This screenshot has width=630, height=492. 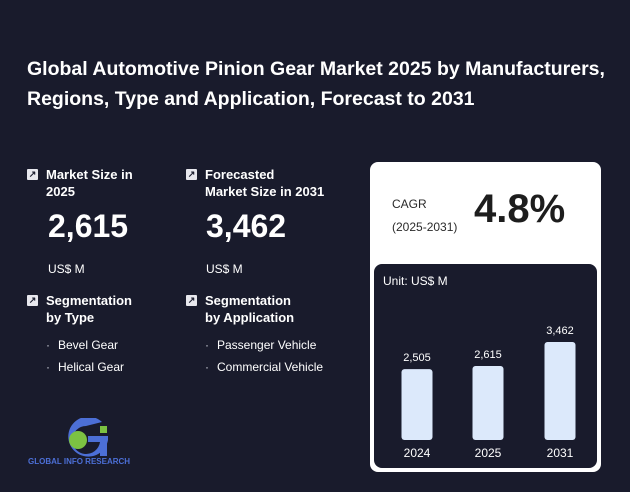 I want to click on segmentation-type-label: Segmentation by Type, so click(x=89, y=309).